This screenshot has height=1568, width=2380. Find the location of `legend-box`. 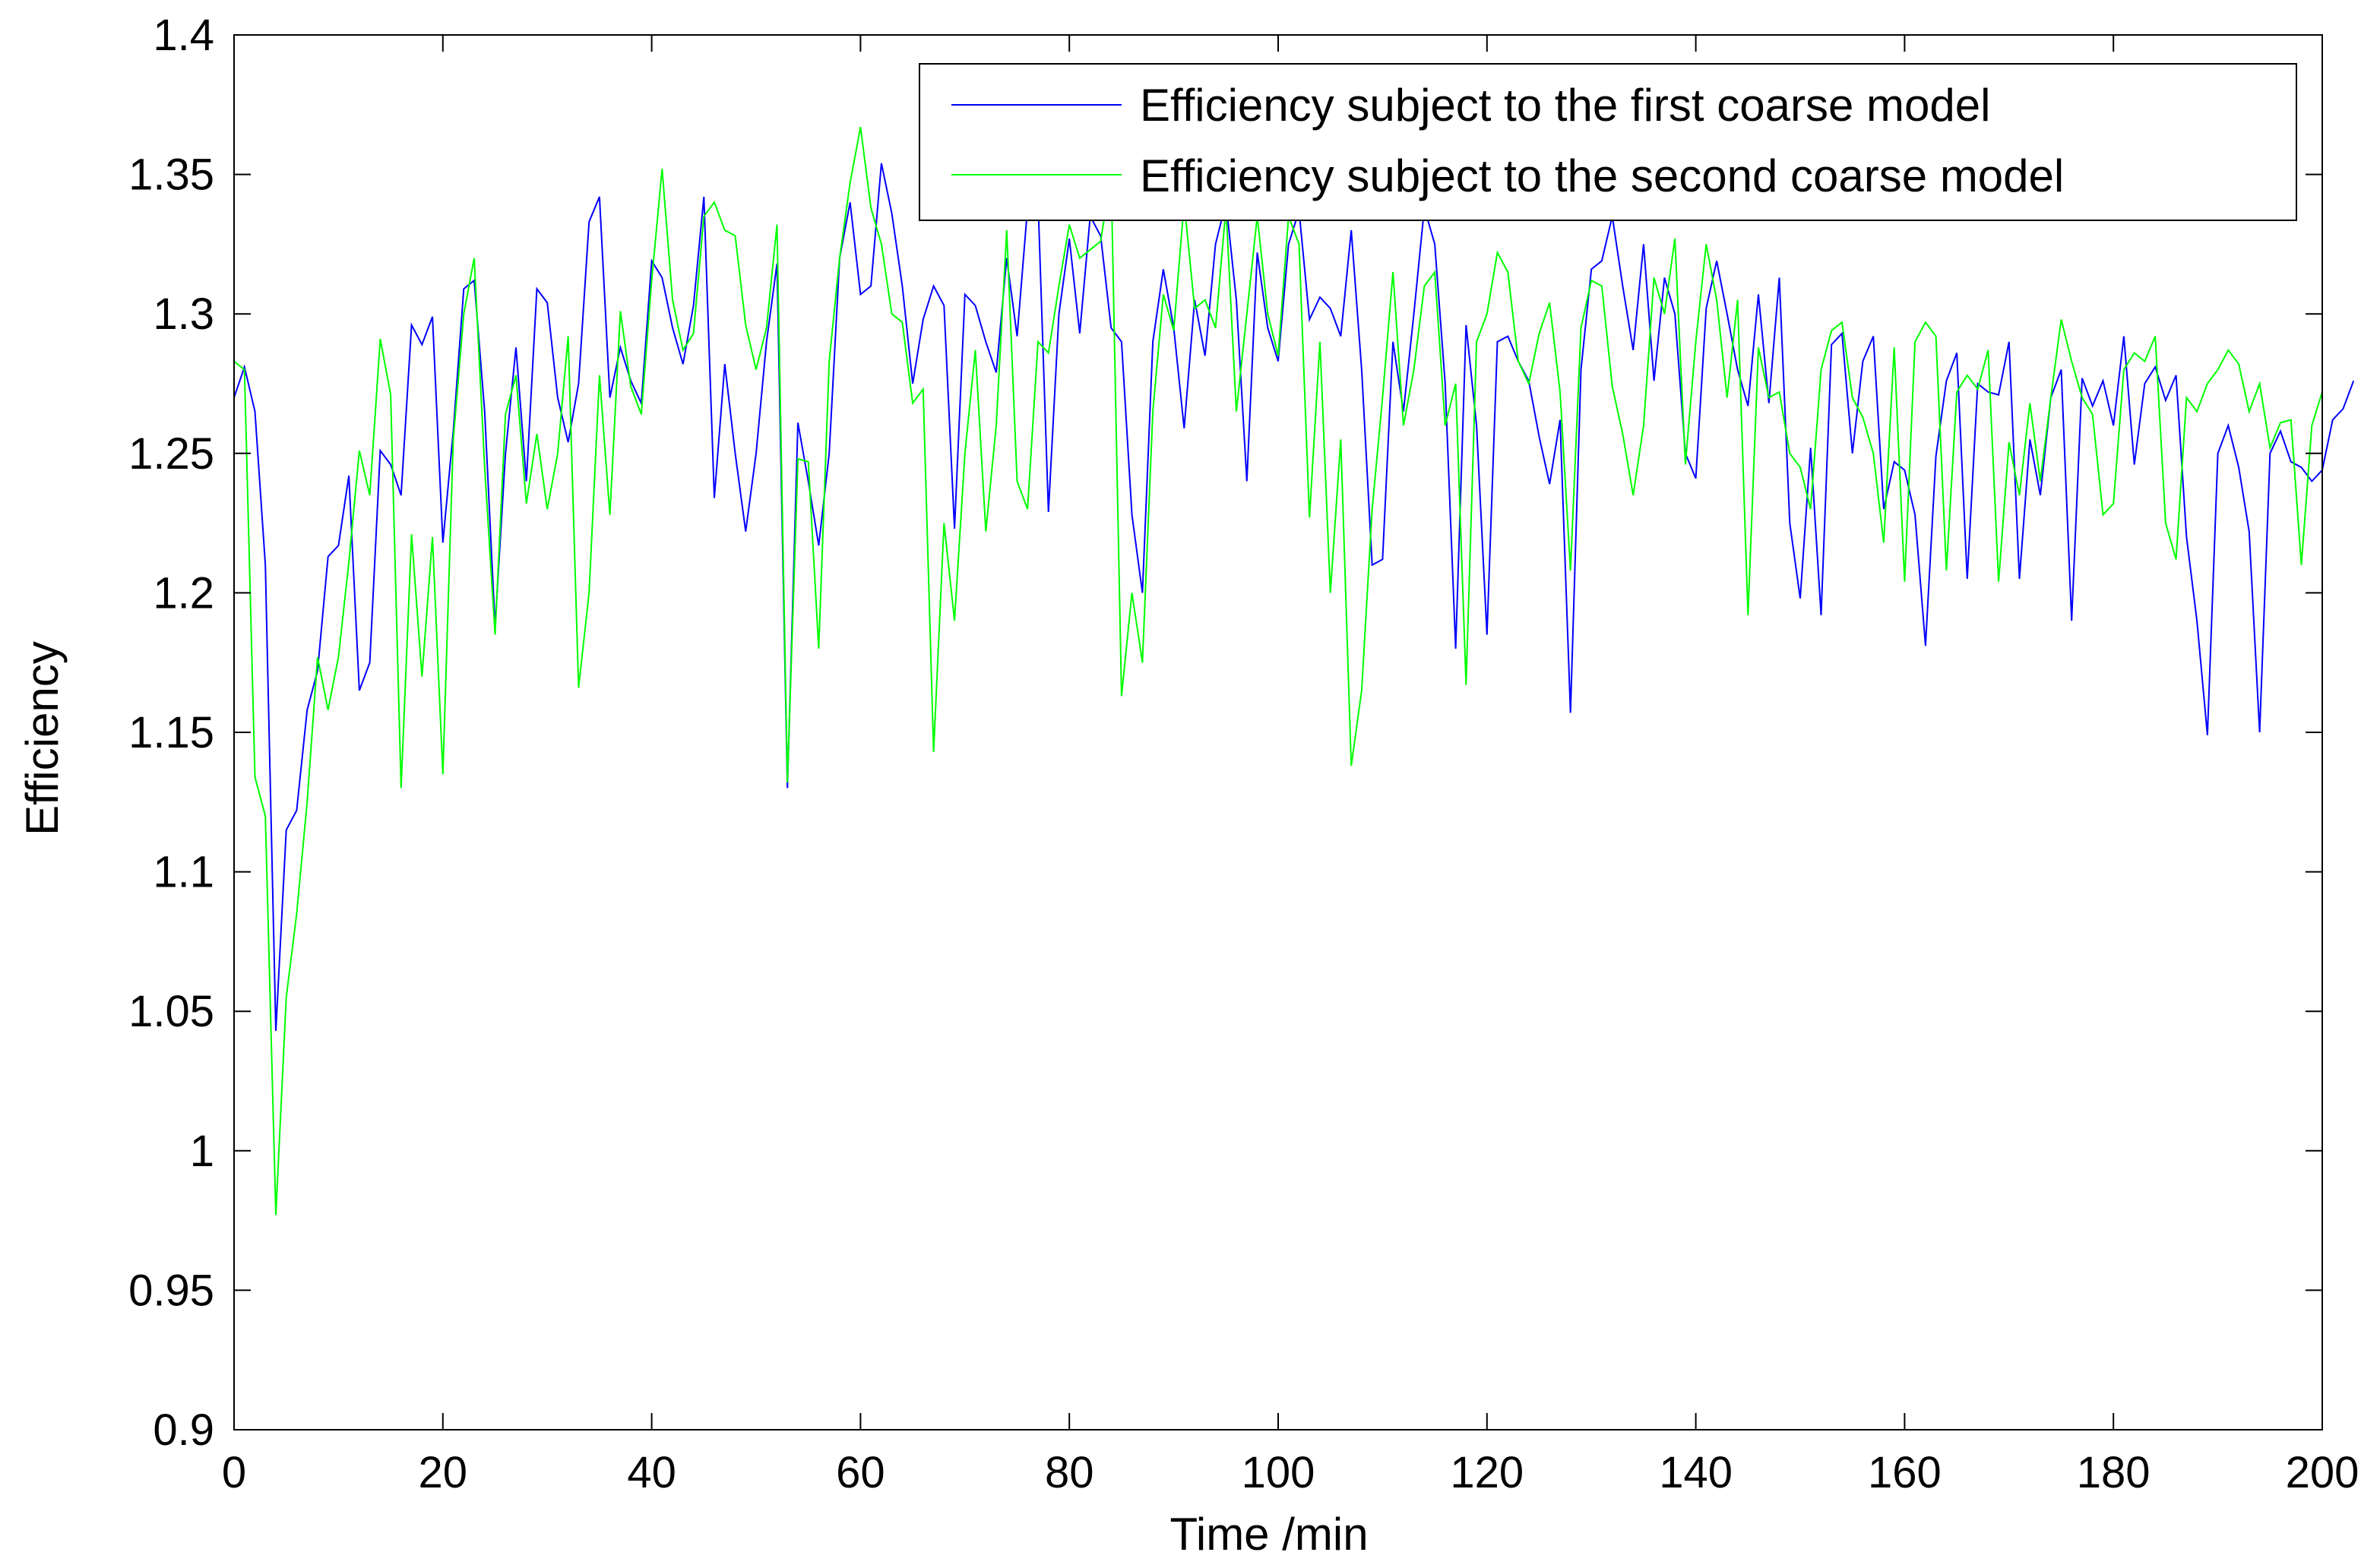

legend-box is located at coordinates (1608, 142).